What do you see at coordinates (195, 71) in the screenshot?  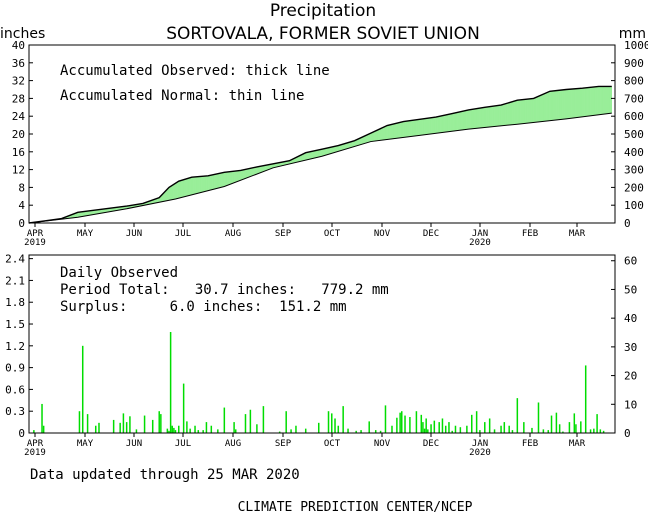 I see `accumulated-observed-legend: Accumulated Observed: thick line` at bounding box center [195, 71].